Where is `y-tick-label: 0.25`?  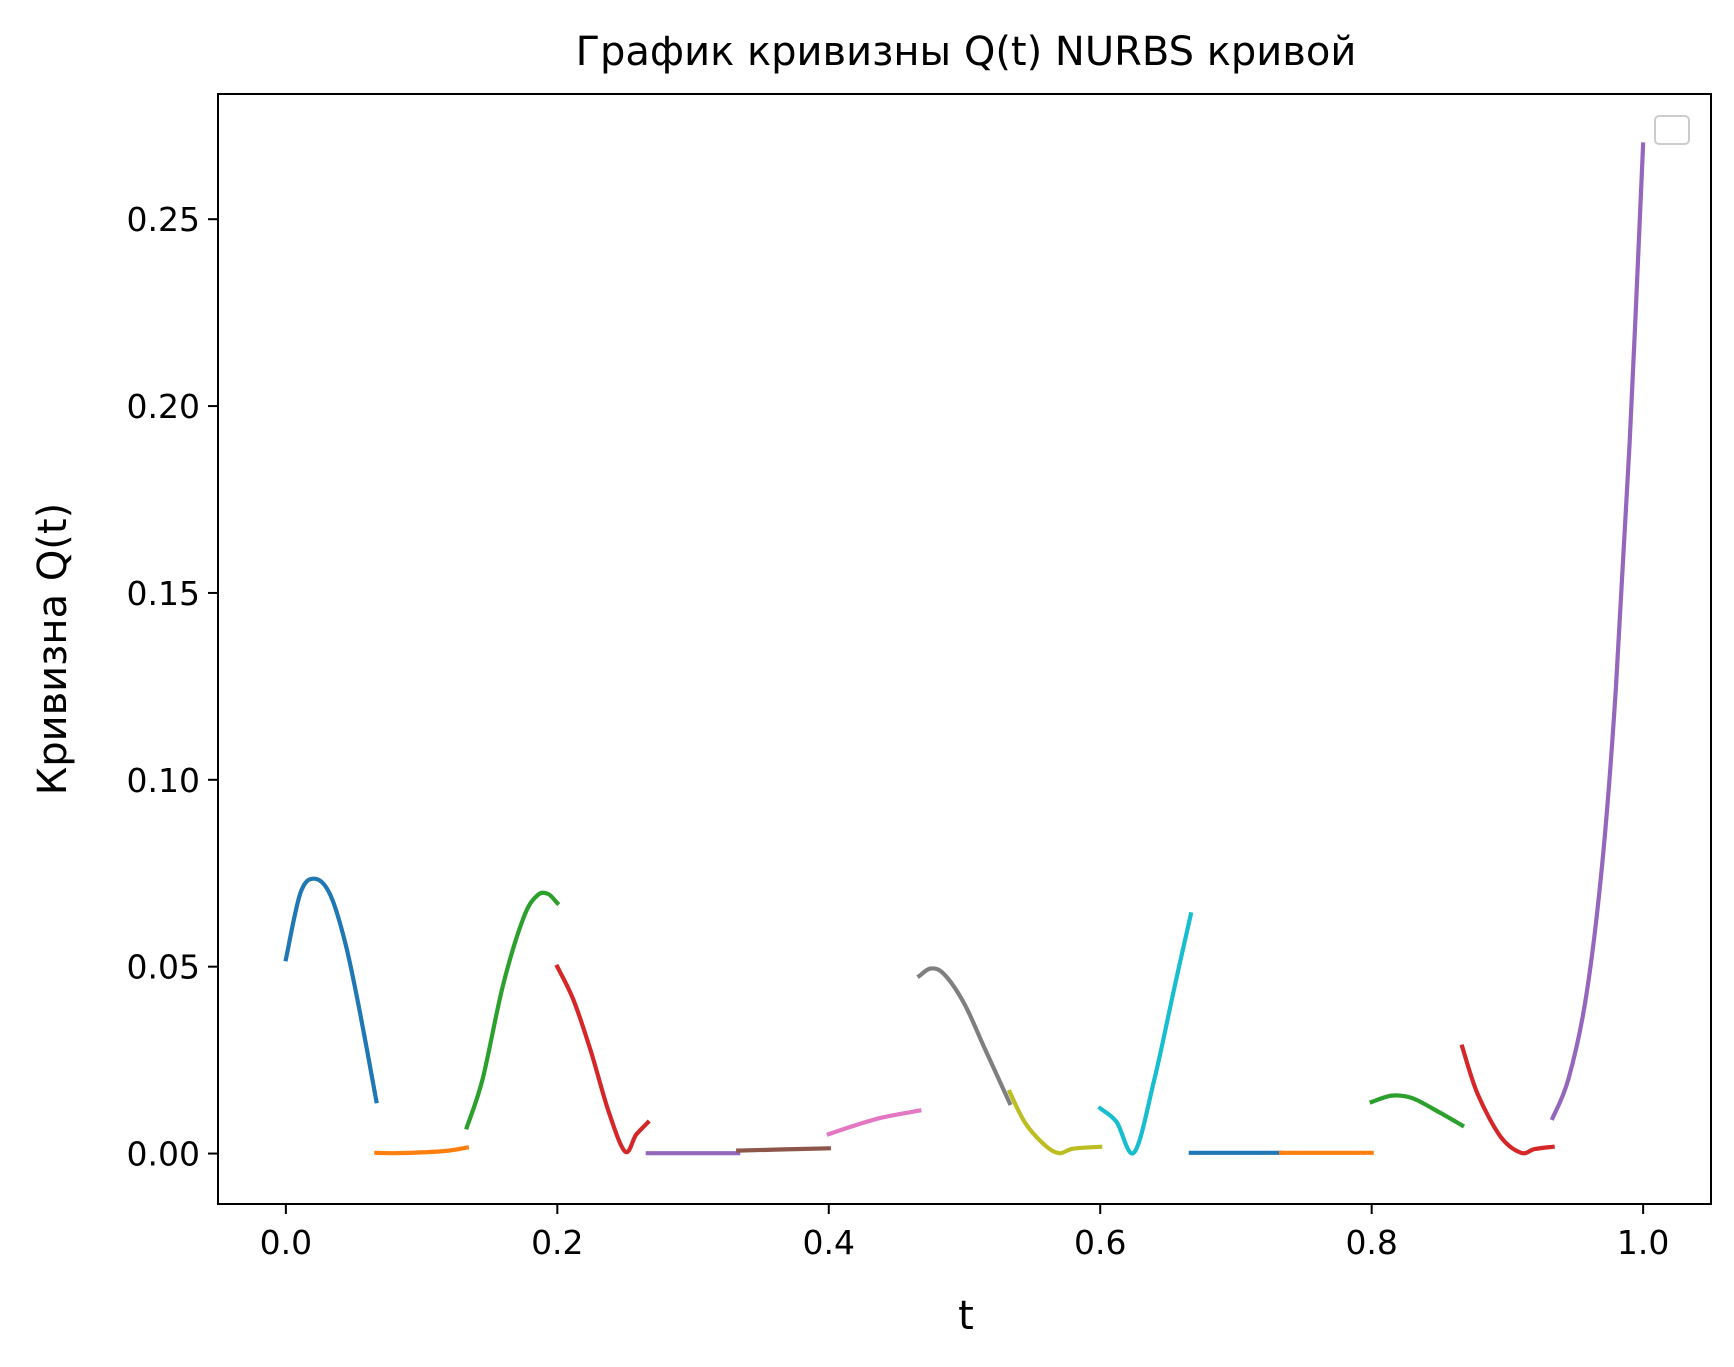
y-tick-label: 0.25 is located at coordinates (163, 219).